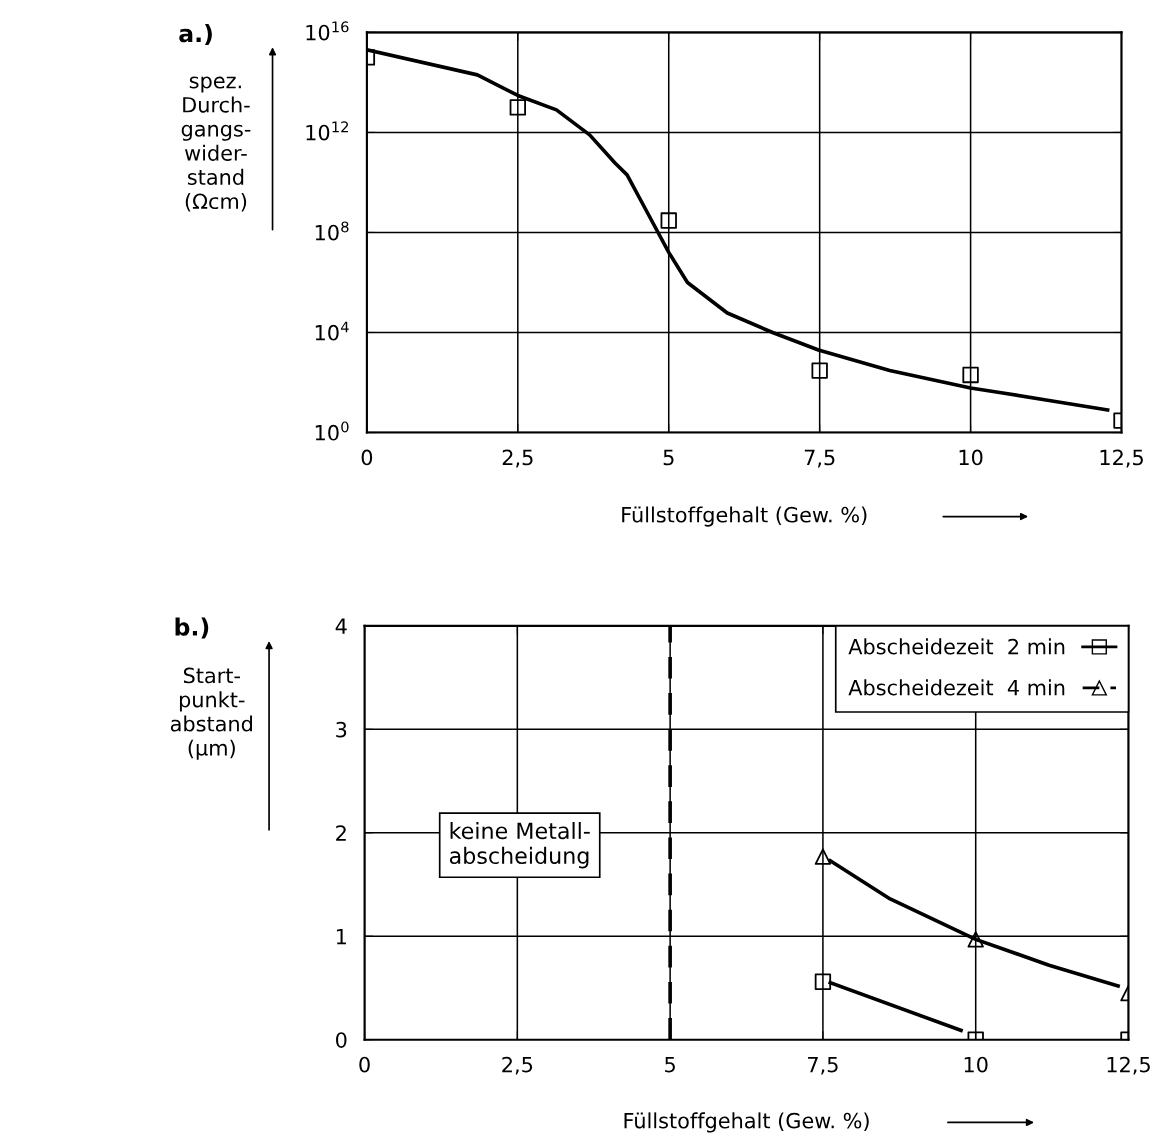 The width and height of the screenshot is (1161, 1140). What do you see at coordinates (332, 331) in the screenshot?
I see `y-tick-label: 10$^{4}$` at bounding box center [332, 331].